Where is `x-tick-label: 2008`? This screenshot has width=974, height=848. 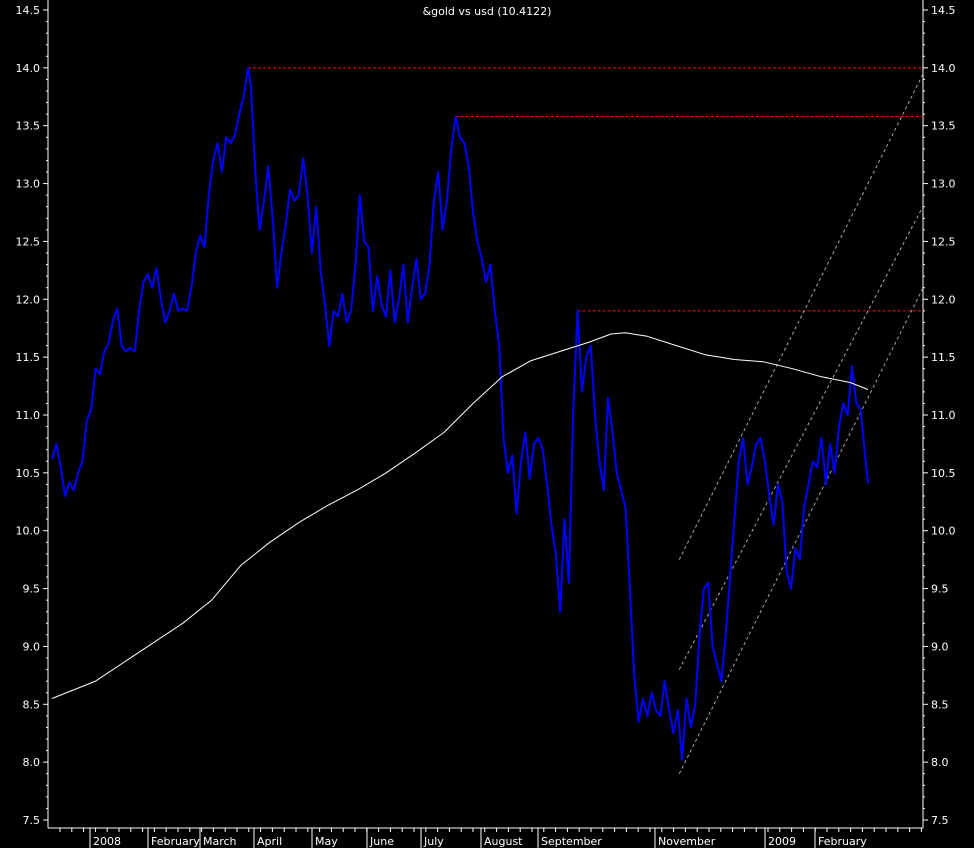
x-tick-label: 2008 is located at coordinates (107, 841).